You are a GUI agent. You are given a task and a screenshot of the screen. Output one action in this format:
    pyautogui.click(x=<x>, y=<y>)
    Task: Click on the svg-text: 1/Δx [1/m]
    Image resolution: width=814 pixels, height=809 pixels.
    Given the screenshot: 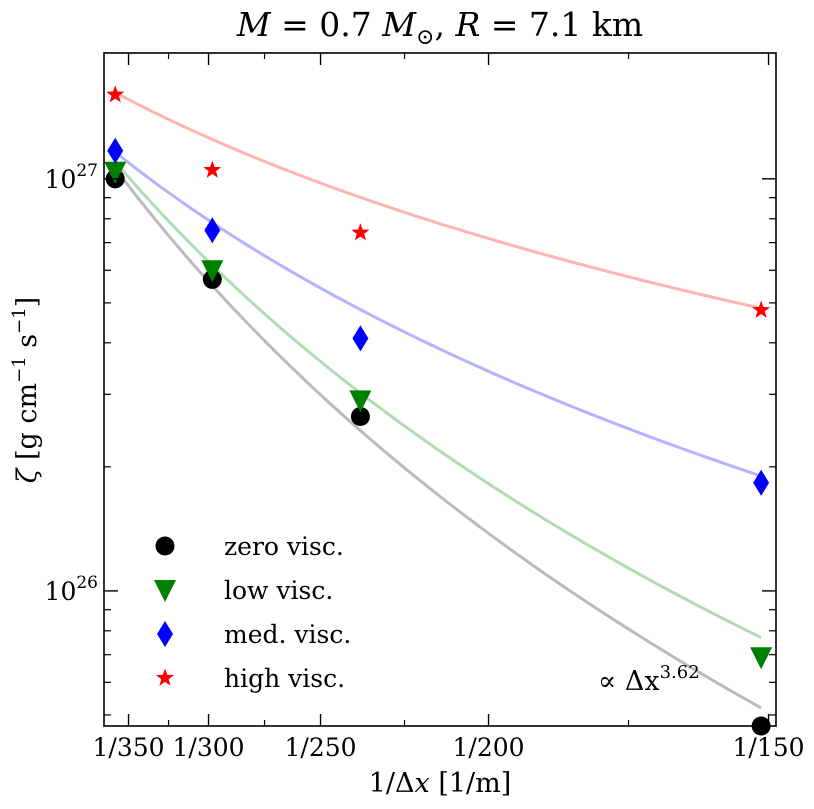 What is the action you would take?
    pyautogui.click(x=440, y=783)
    